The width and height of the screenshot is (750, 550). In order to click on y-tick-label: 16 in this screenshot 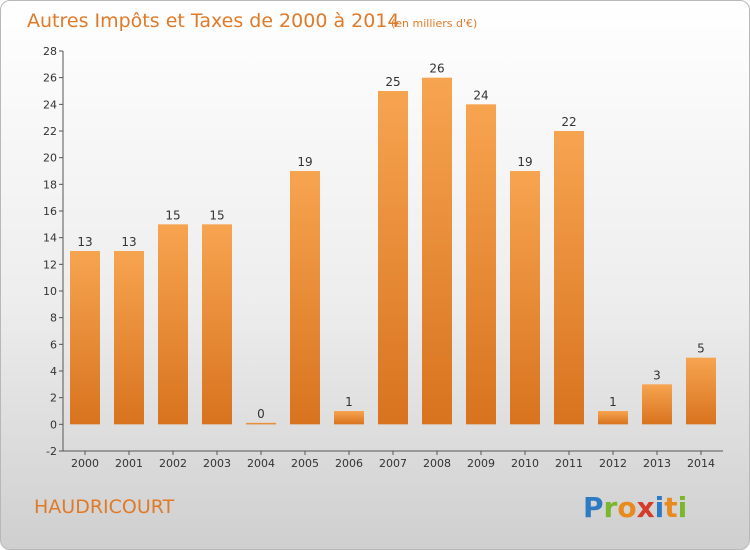, I will do `click(50, 211)`.